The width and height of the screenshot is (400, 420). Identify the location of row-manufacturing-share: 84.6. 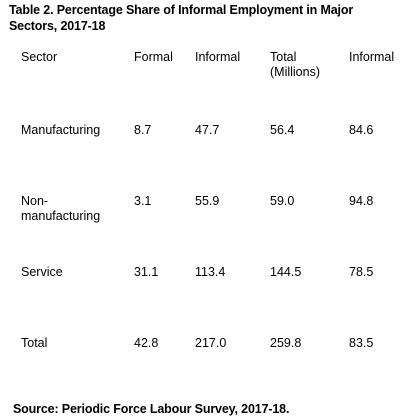
(361, 130).